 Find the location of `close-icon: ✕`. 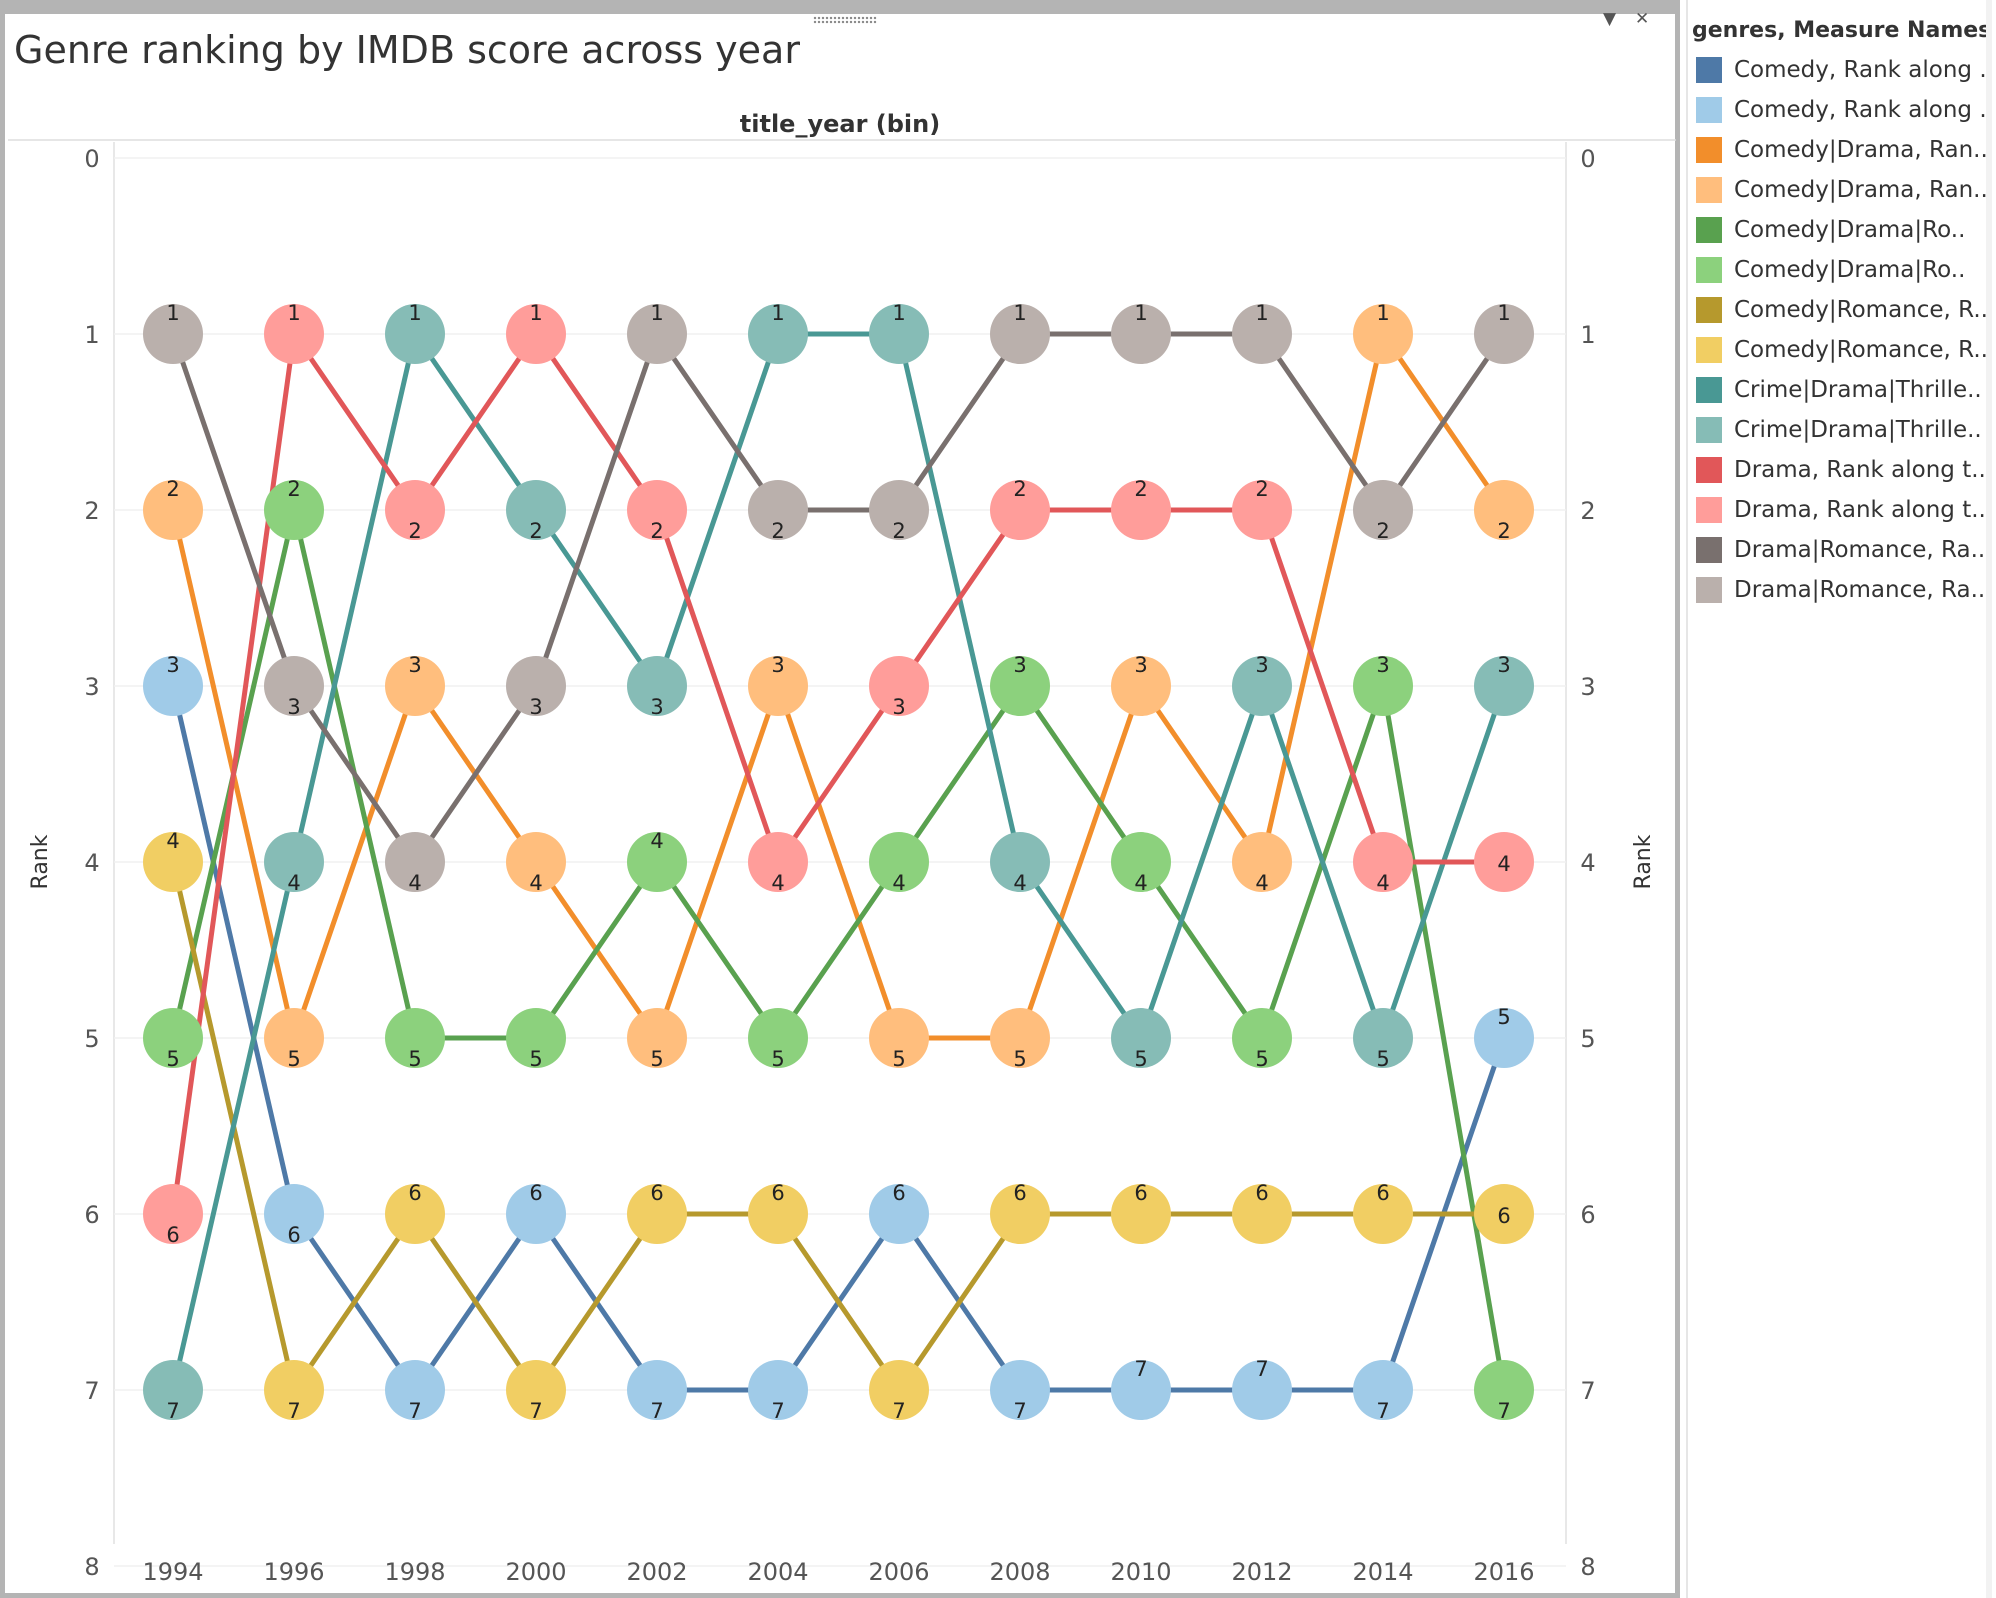

close-icon: ✕ is located at coordinates (1642, 19).